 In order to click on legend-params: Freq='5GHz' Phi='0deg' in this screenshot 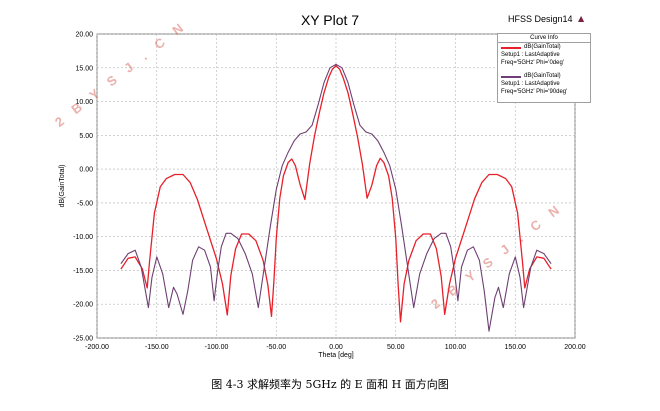, I will do `click(532, 63)`.